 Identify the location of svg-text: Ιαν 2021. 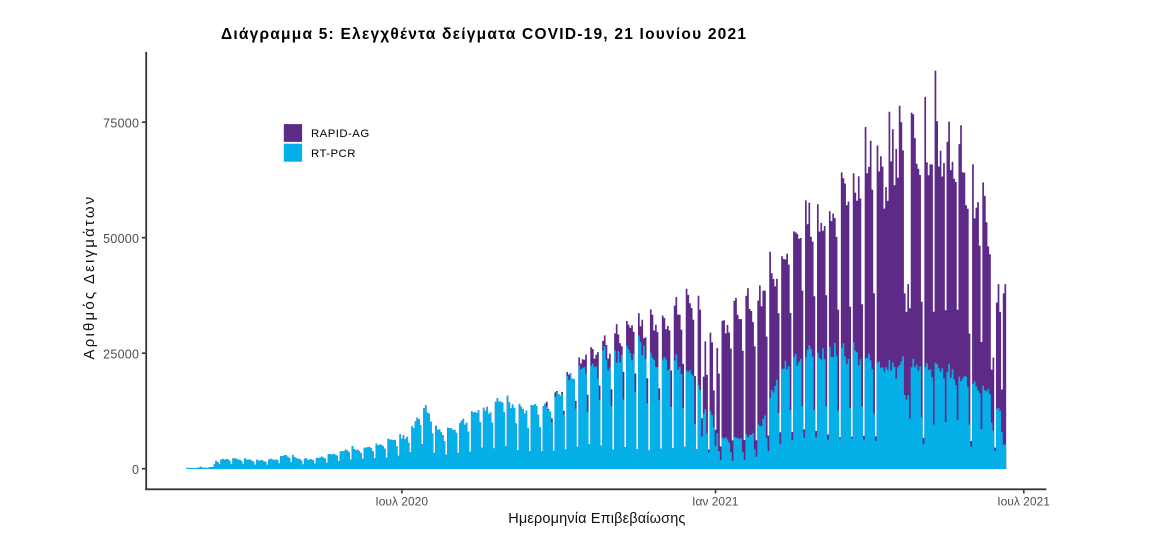
(715, 502).